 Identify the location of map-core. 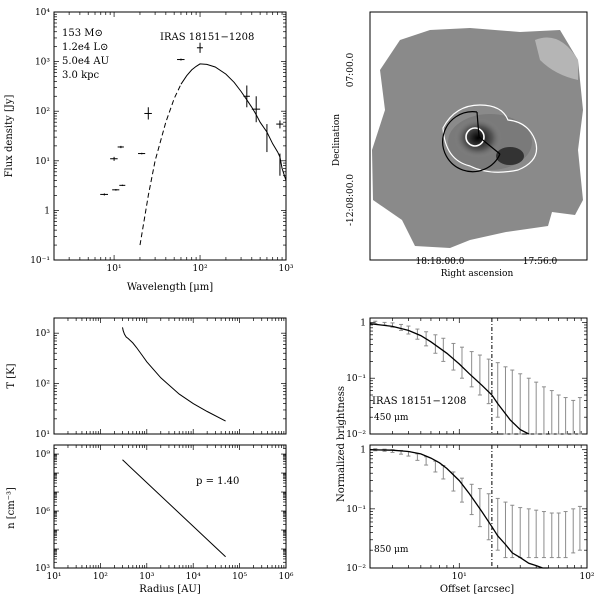
(478, 138).